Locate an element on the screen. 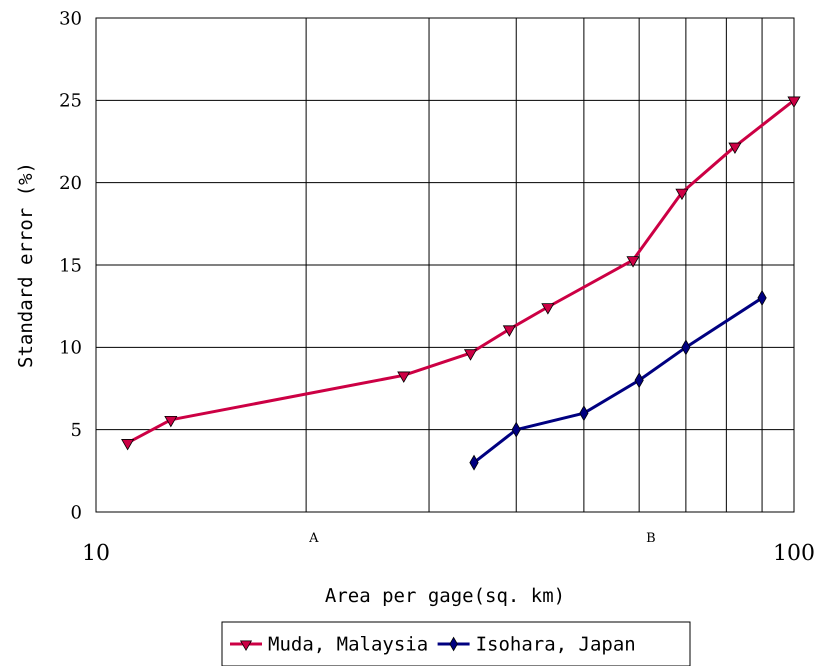 The height and width of the screenshot is (666, 821). y-tick-label: 0 is located at coordinates (76, 513).